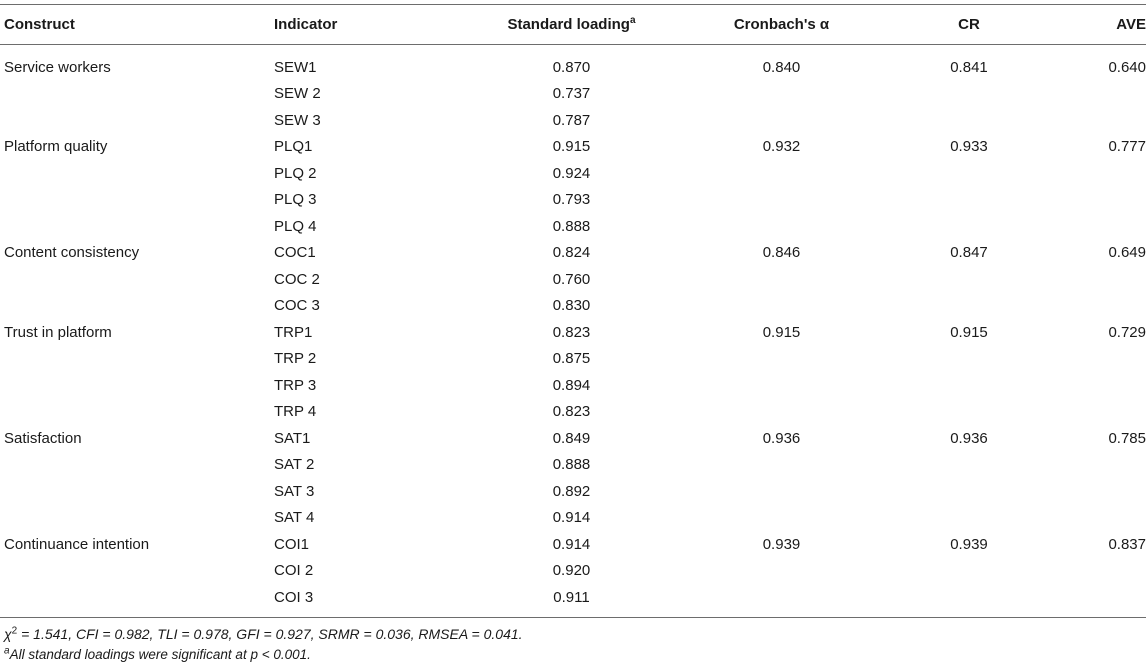 This screenshot has width=1146, height=669. What do you see at coordinates (573, 49) in the screenshot?
I see `header-spacer-row` at bounding box center [573, 49].